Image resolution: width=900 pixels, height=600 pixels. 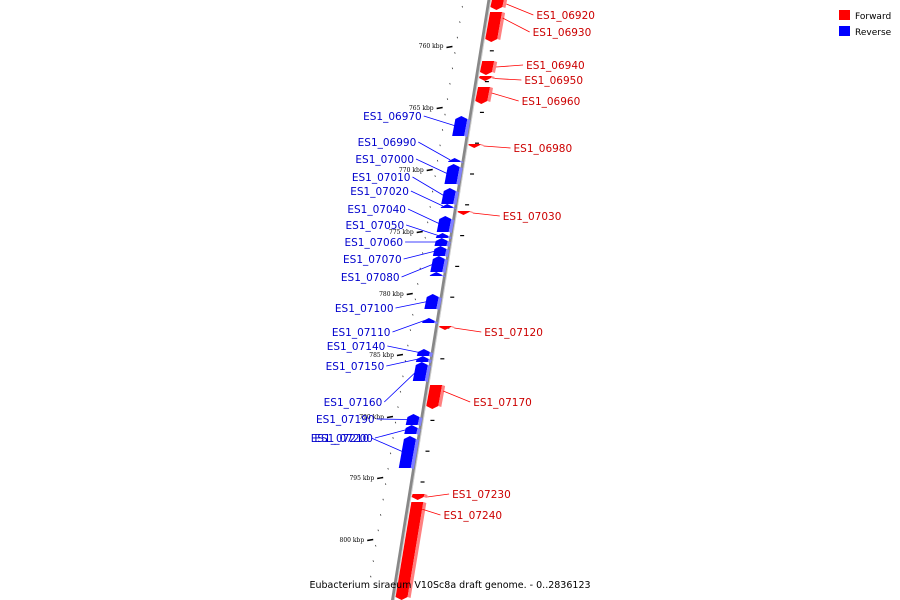 I want to click on forward-gene-label: ES1_06960, so click(x=551, y=102).